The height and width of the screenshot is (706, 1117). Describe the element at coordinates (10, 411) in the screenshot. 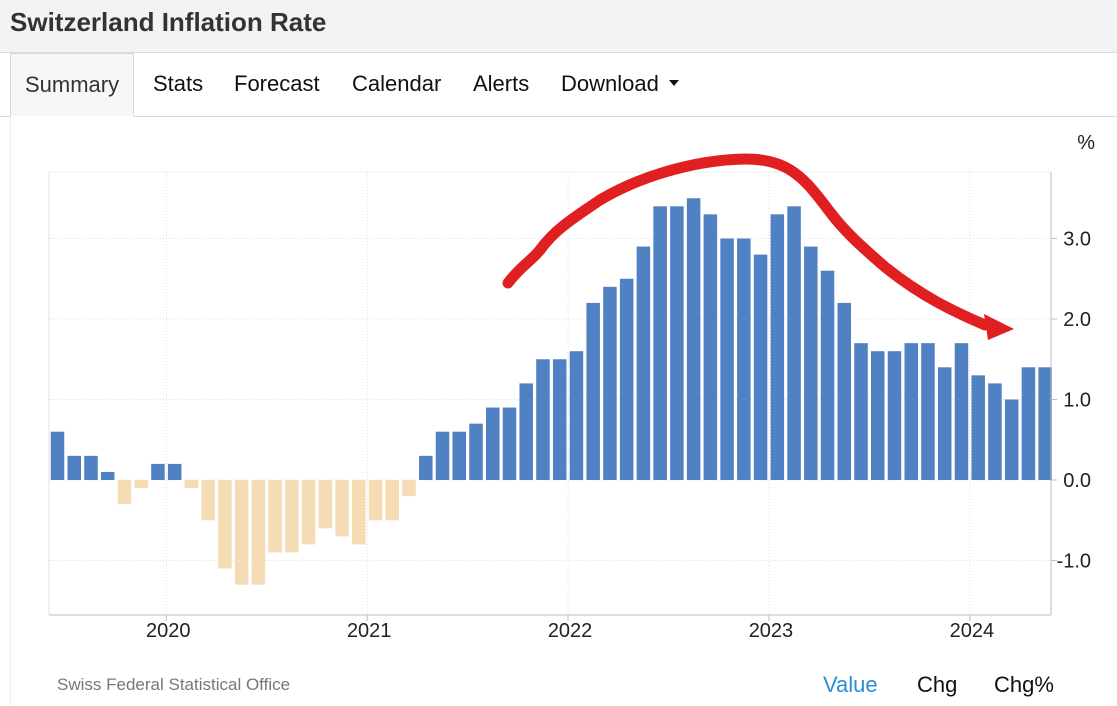

I see `panel-border` at that location.